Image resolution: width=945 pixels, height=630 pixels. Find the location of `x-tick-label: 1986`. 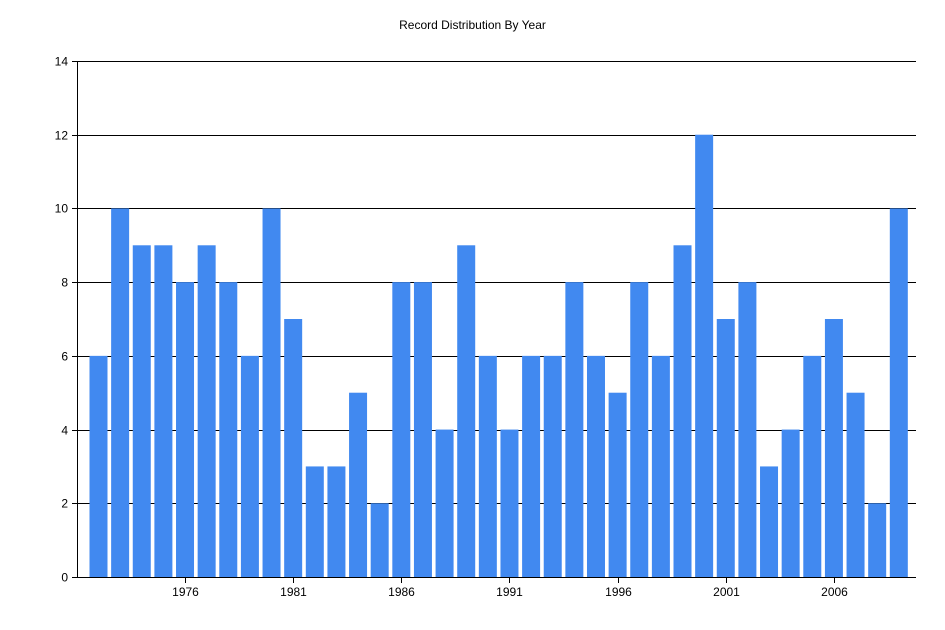

x-tick-label: 1986 is located at coordinates (401, 592).